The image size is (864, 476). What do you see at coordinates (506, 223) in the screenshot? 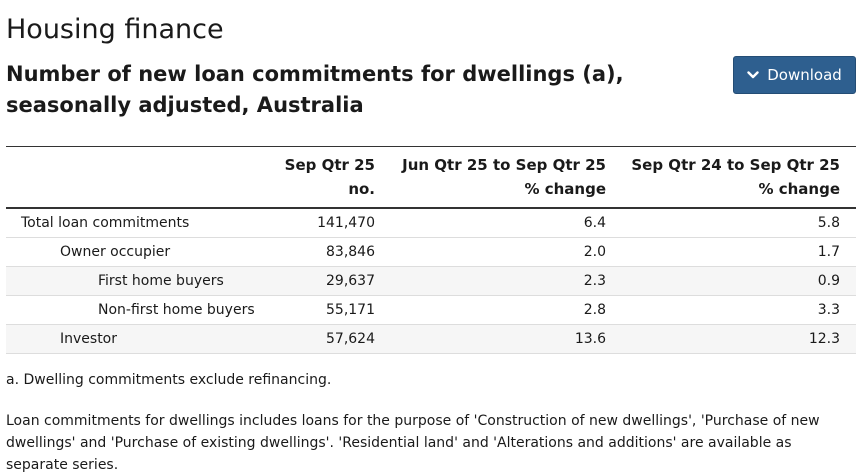
I see `cell-qtr-change: 6.4` at bounding box center [506, 223].